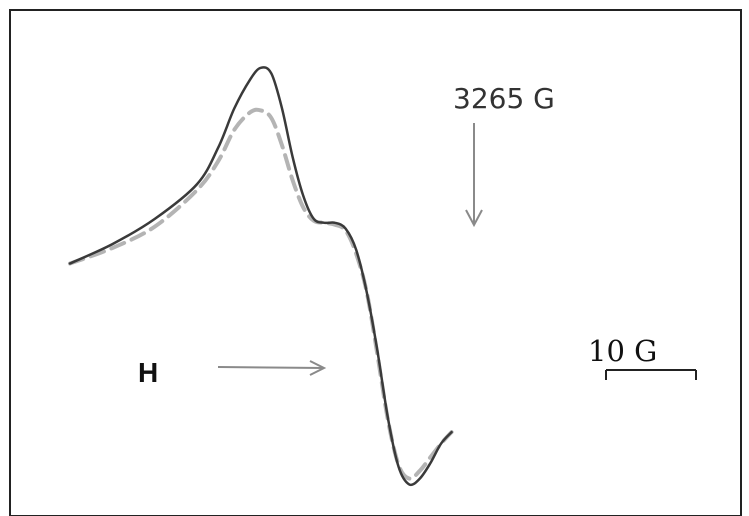  What do you see at coordinates (651, 374) in the screenshot?
I see `scale-bar` at bounding box center [651, 374].